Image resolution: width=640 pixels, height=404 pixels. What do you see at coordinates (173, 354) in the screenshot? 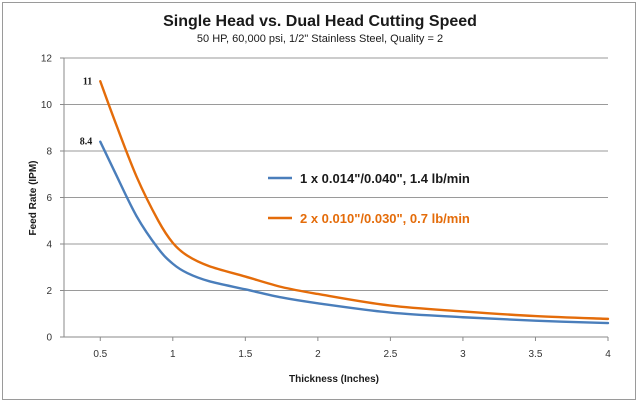
I see `x-tick-label: 1` at bounding box center [173, 354].